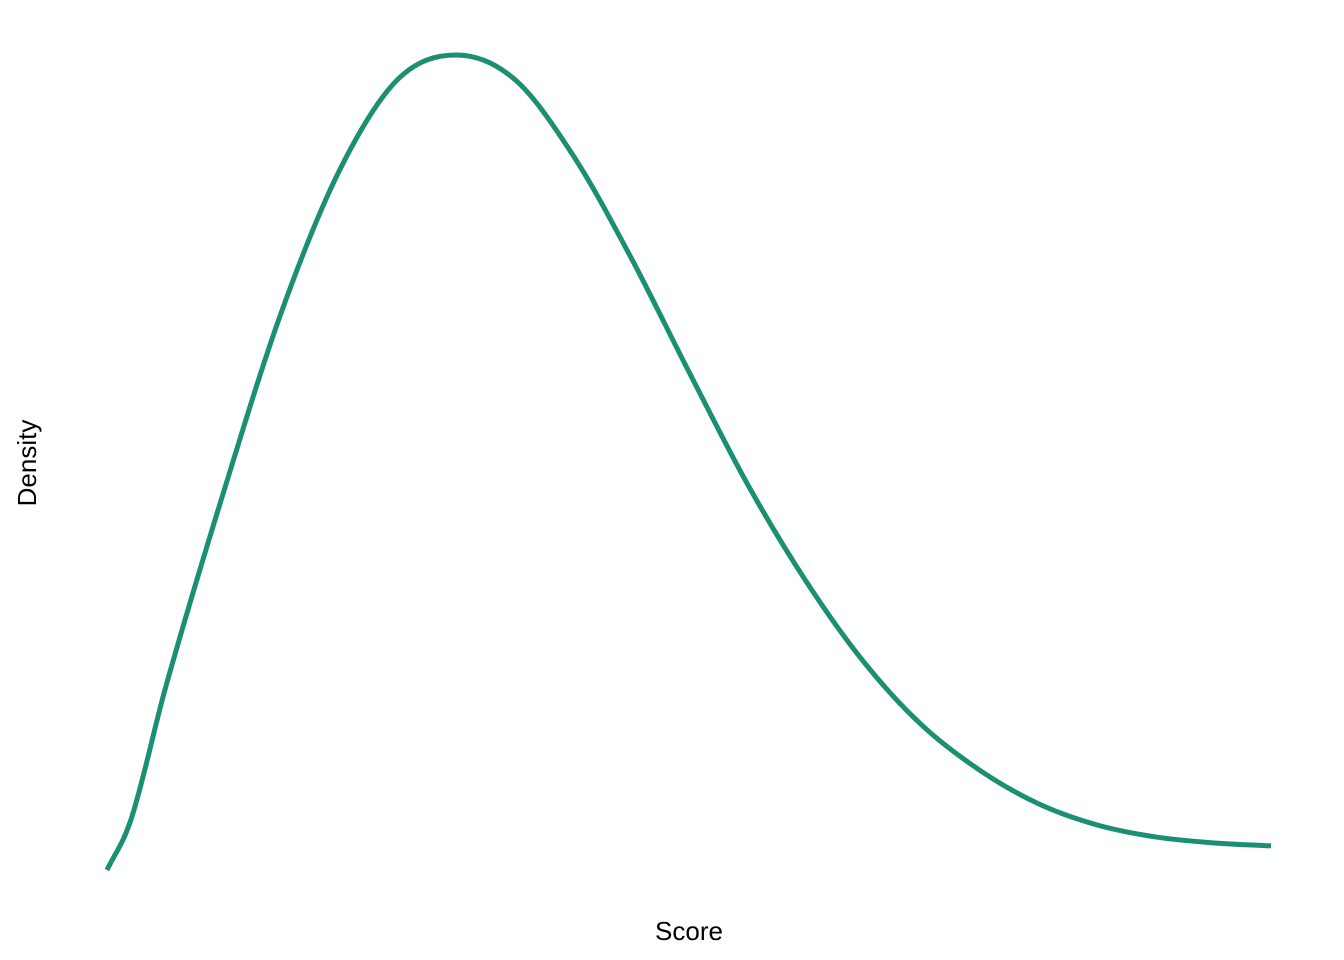 This screenshot has width=1344, height=960. I want to click on y-axis-label: Density, so click(27, 463).